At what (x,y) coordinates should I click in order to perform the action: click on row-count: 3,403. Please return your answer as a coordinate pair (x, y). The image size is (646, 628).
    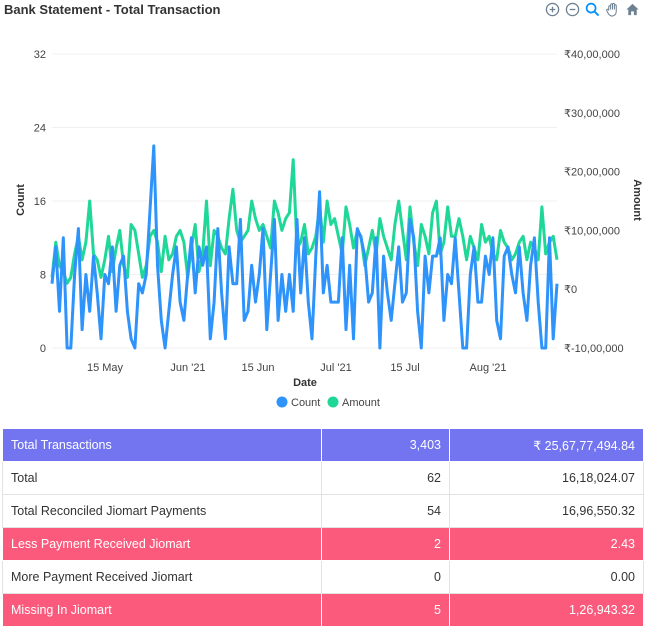
    Looking at the image, I should click on (385, 445).